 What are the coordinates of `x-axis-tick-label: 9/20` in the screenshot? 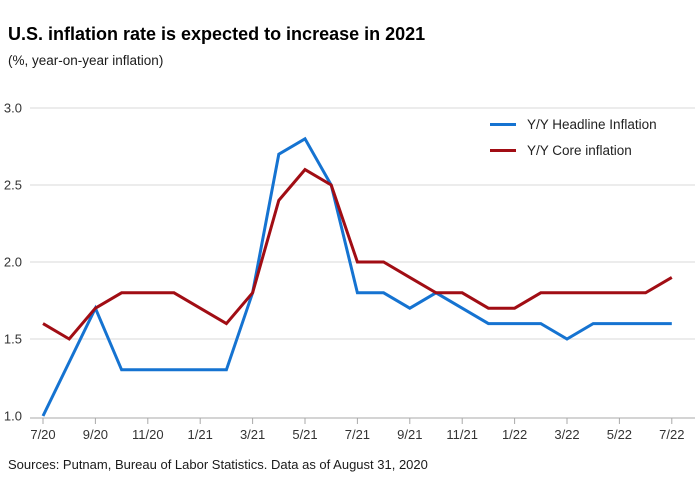 It's located at (95, 434).